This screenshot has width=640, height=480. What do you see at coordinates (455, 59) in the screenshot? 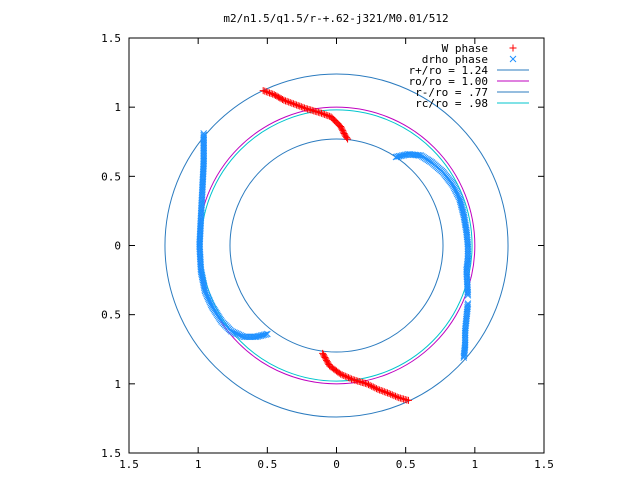
I see `legend-label: drho phase` at bounding box center [455, 59].